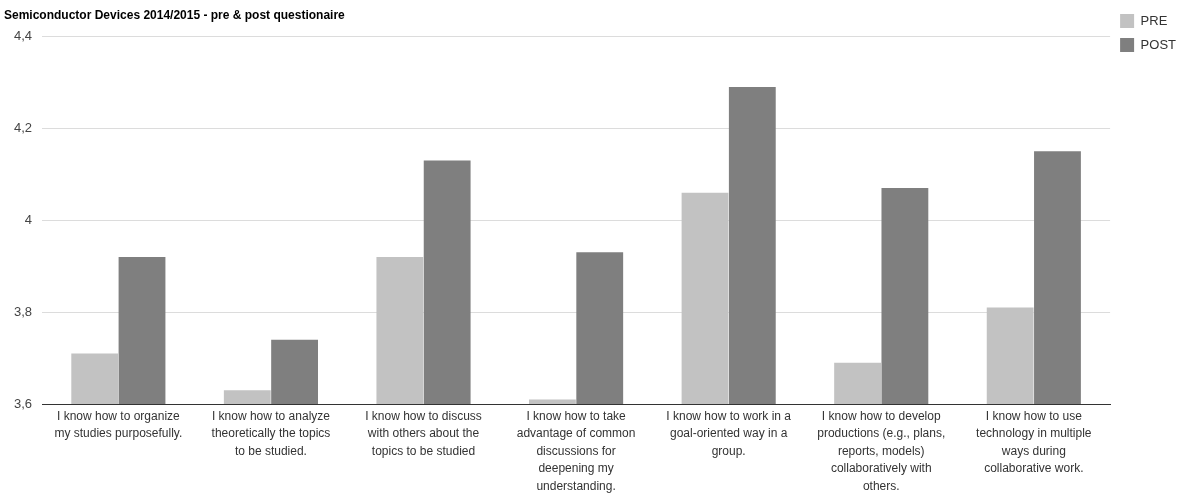 The image size is (1192, 499). I want to click on x-tick-label: I know how to work in a goal-oriented way in a group., so click(729, 433).